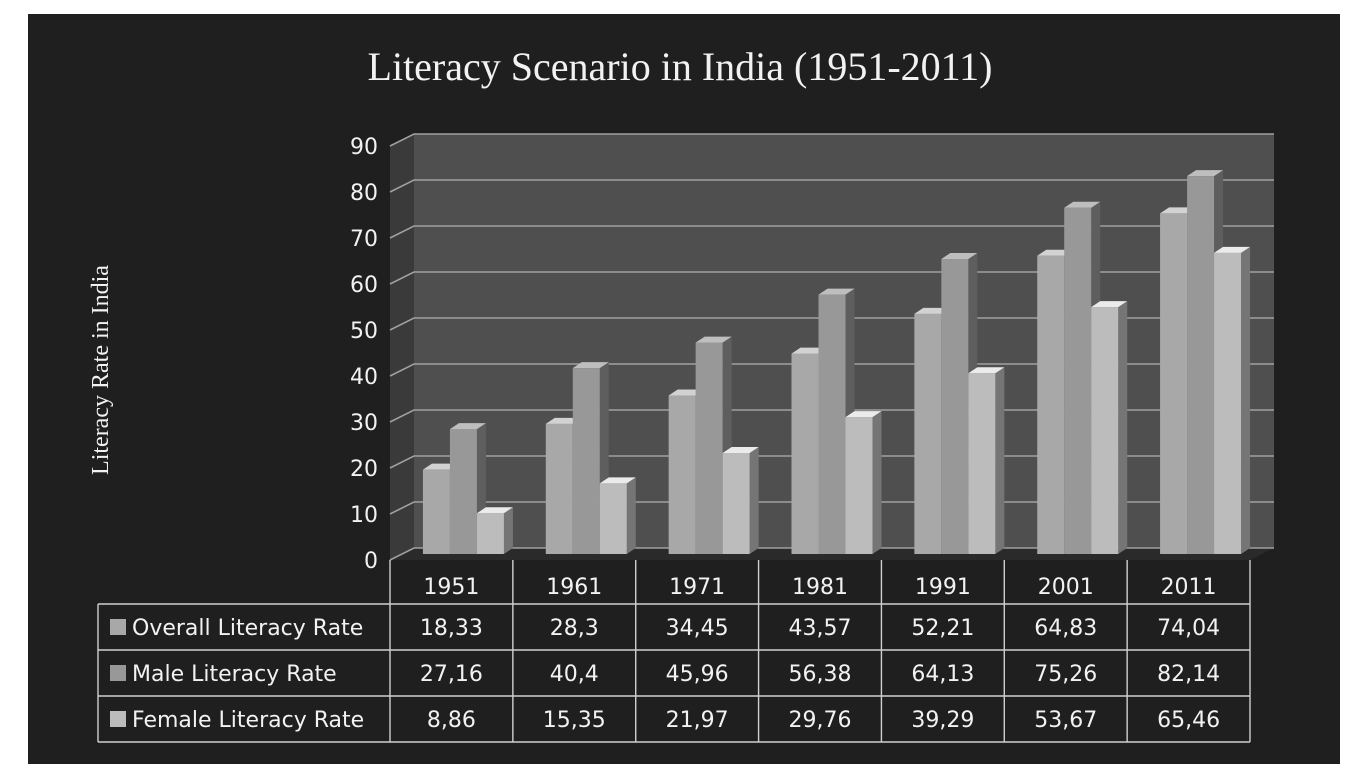 The image size is (1348, 778). Describe the element at coordinates (101, 370) in the screenshot. I see `y-axis-label: Literacy Rate in India` at that location.